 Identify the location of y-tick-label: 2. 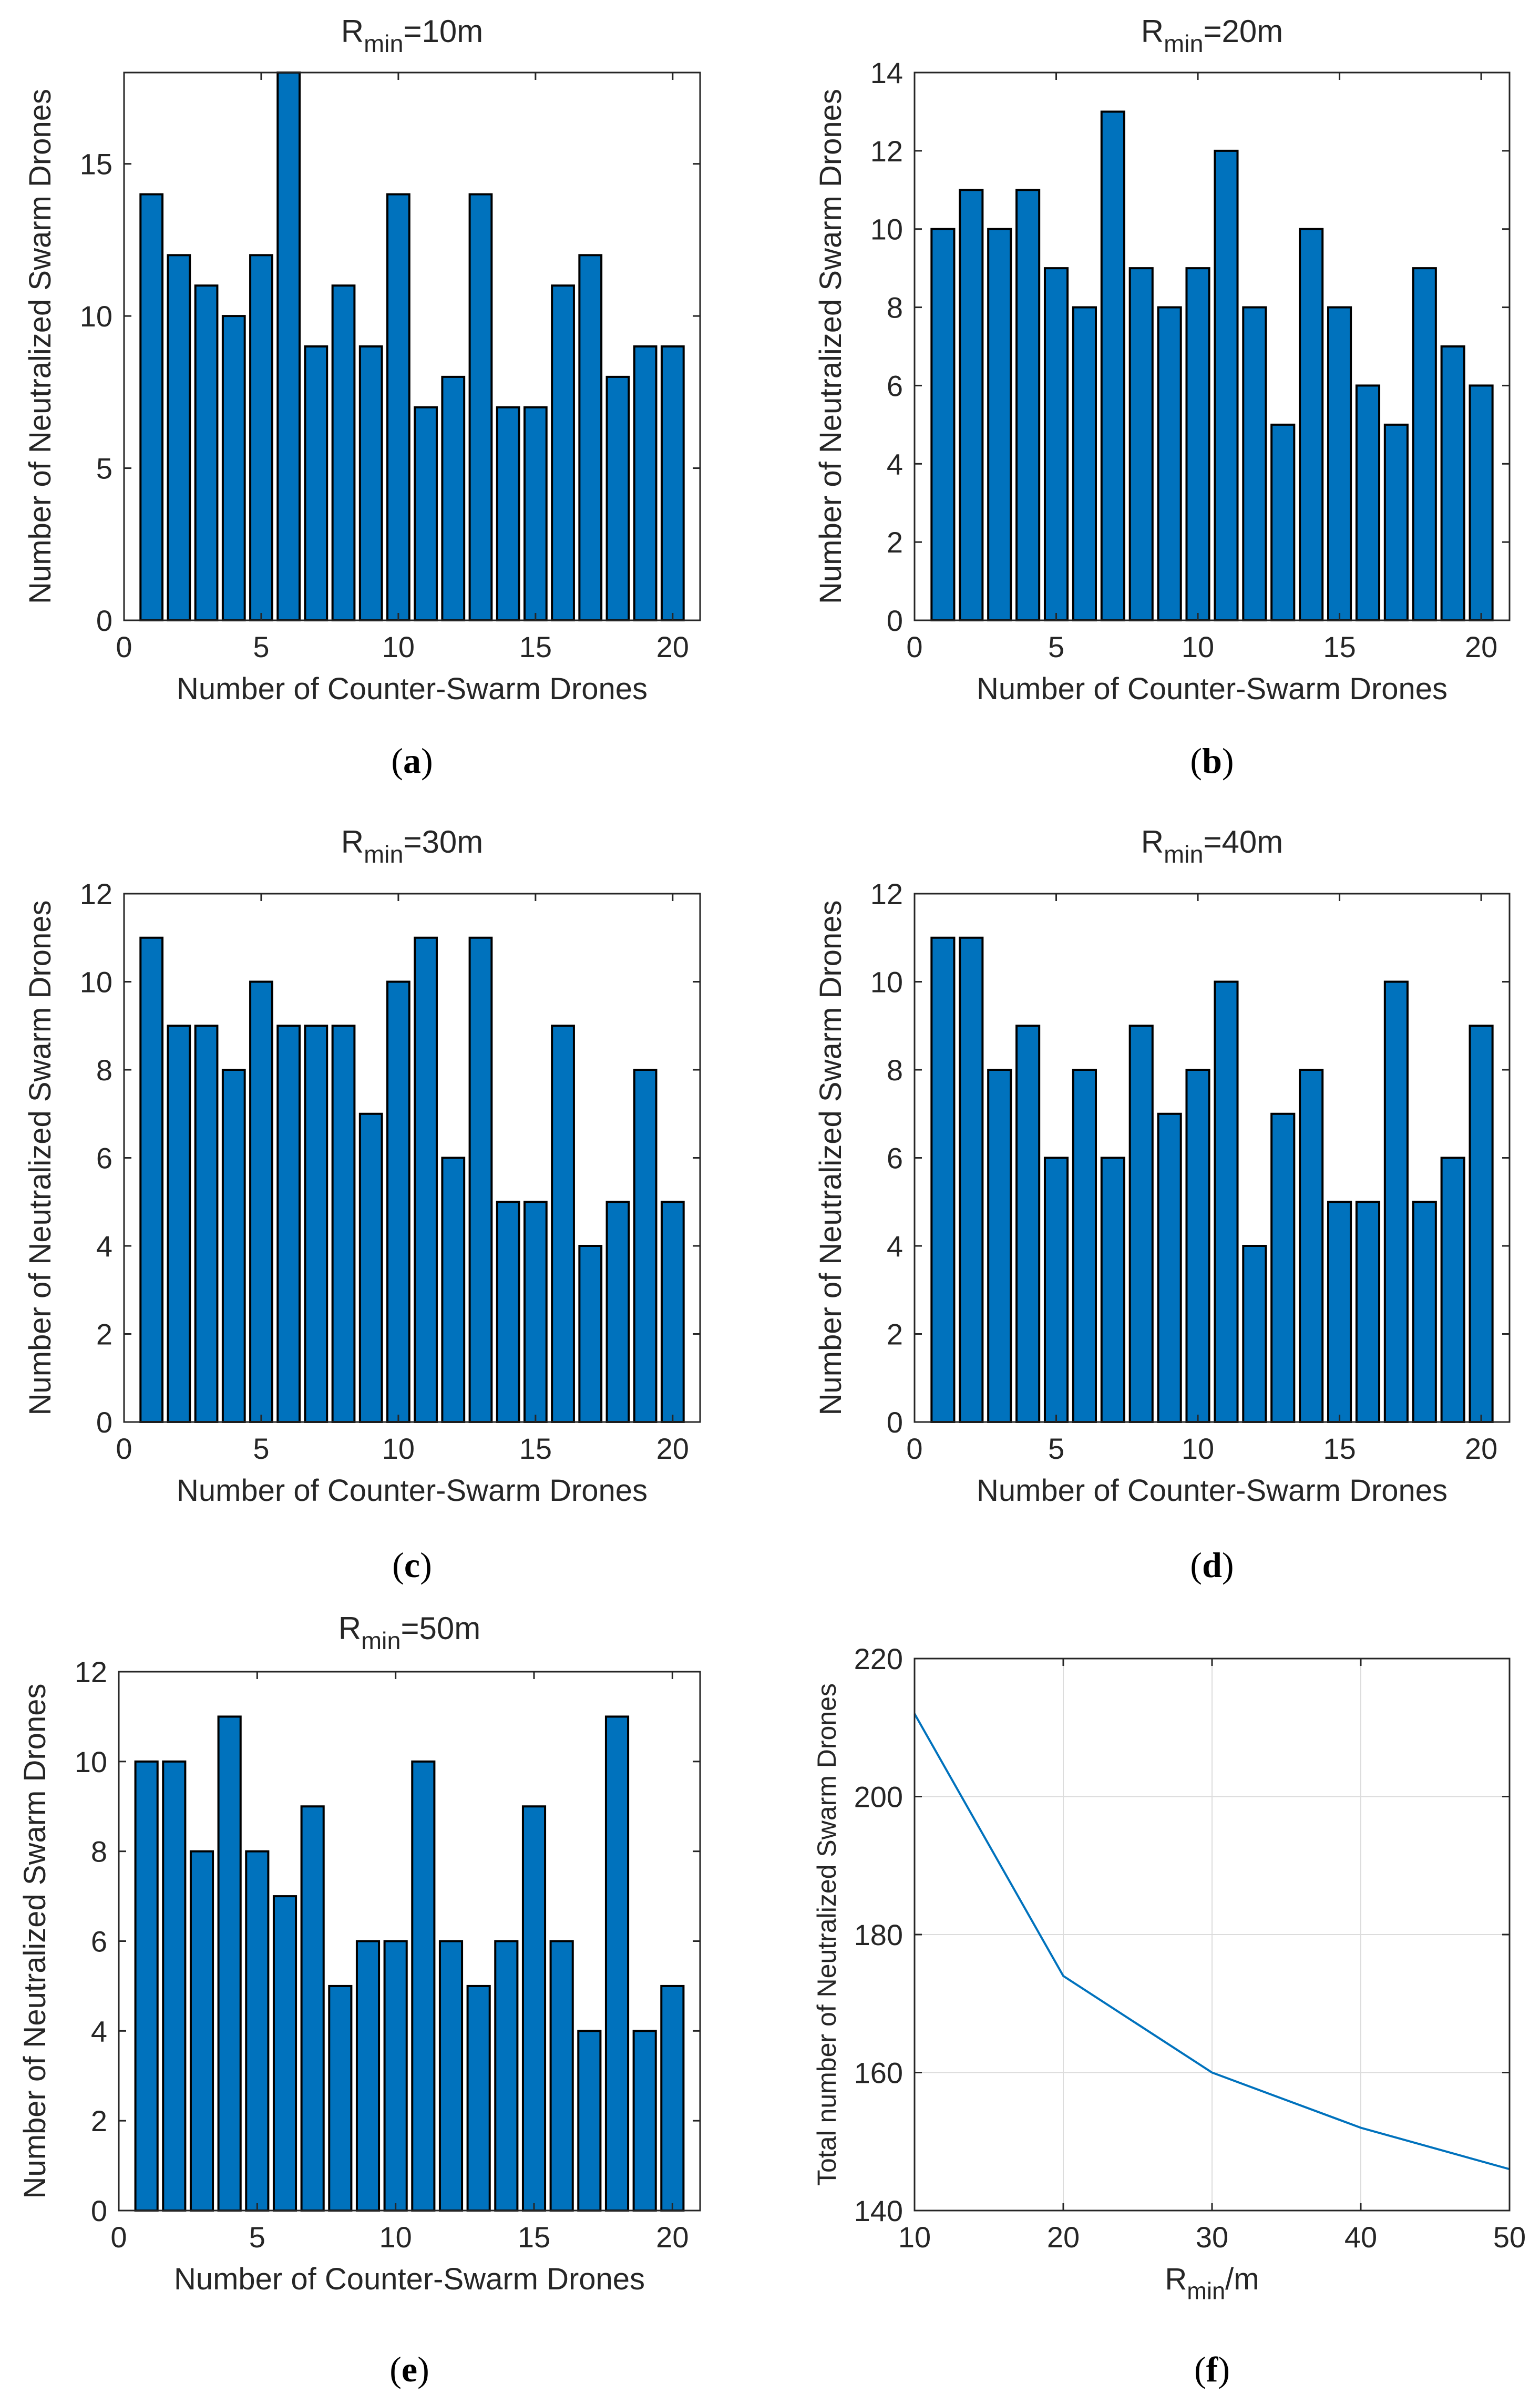
(895, 1335).